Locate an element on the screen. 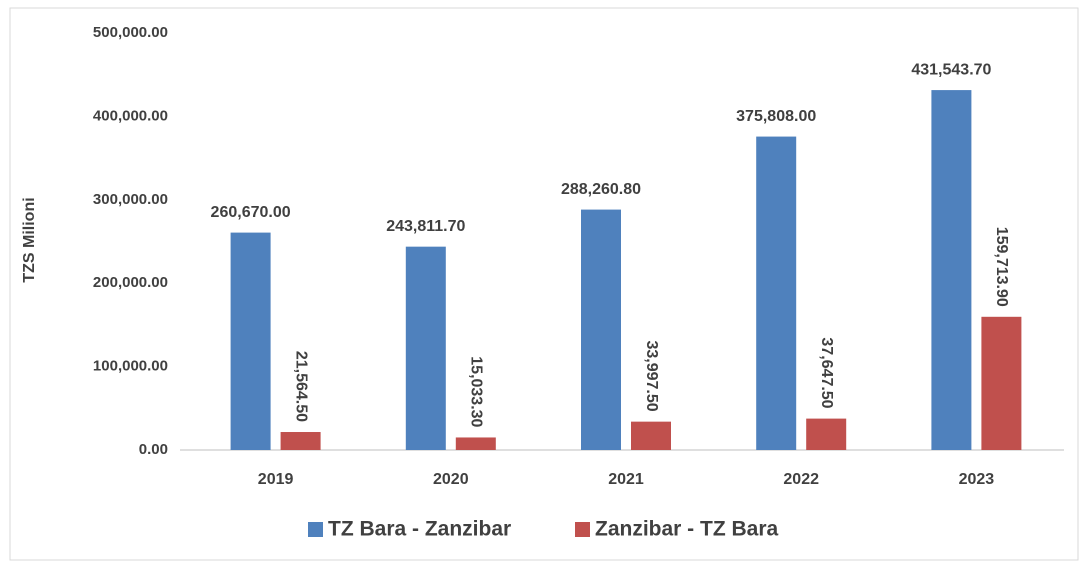 The image size is (1084, 565). data-label: 288,260.80 is located at coordinates (601, 189).